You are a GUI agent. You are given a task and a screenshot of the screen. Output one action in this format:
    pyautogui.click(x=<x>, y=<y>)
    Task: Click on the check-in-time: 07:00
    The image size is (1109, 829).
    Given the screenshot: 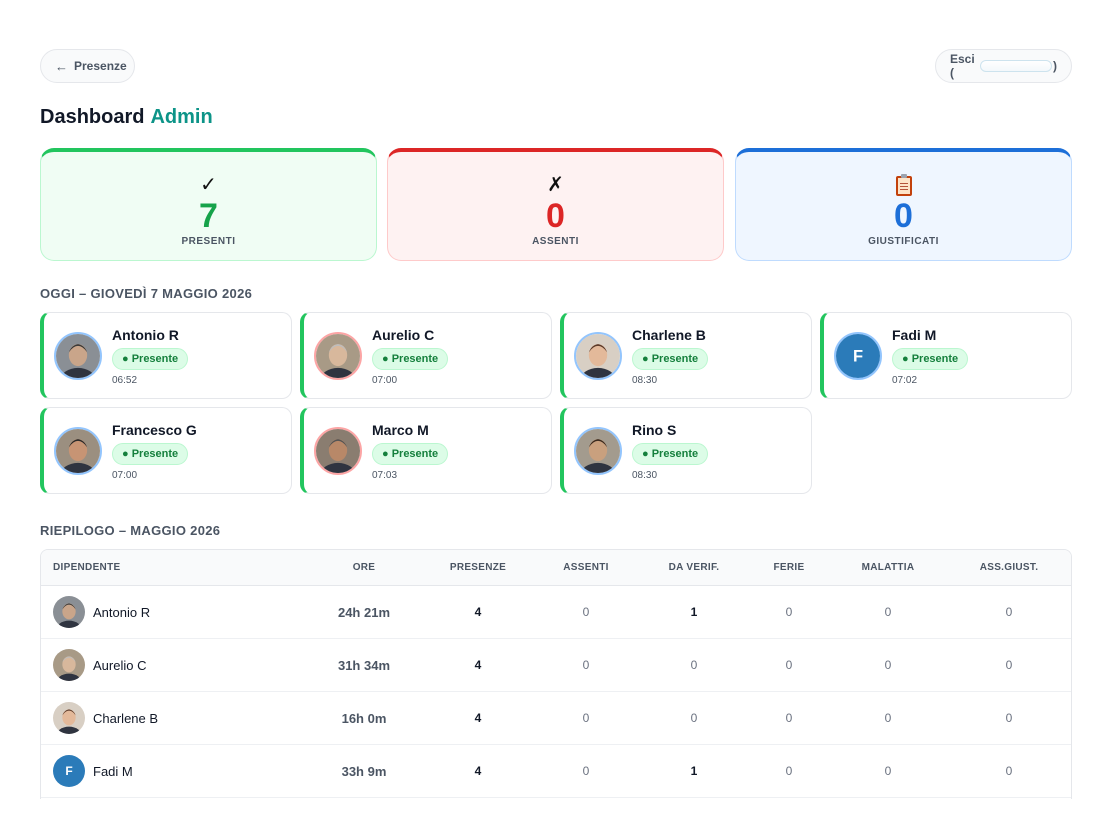 What is the action you would take?
    pyautogui.click(x=385, y=380)
    